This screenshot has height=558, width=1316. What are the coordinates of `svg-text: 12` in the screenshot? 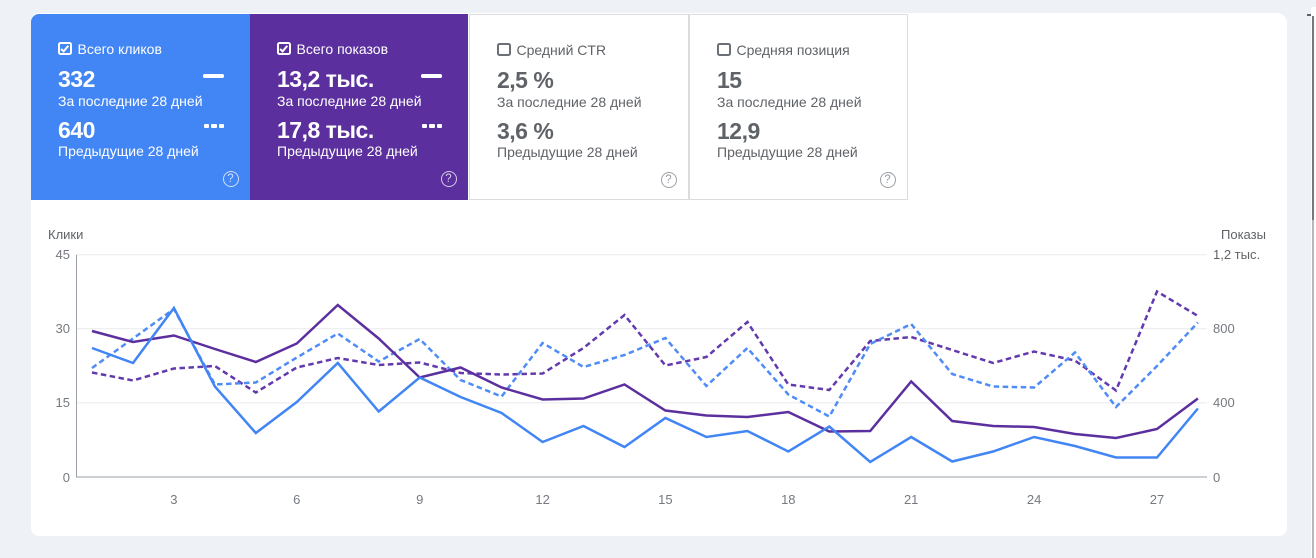 It's located at (542, 499).